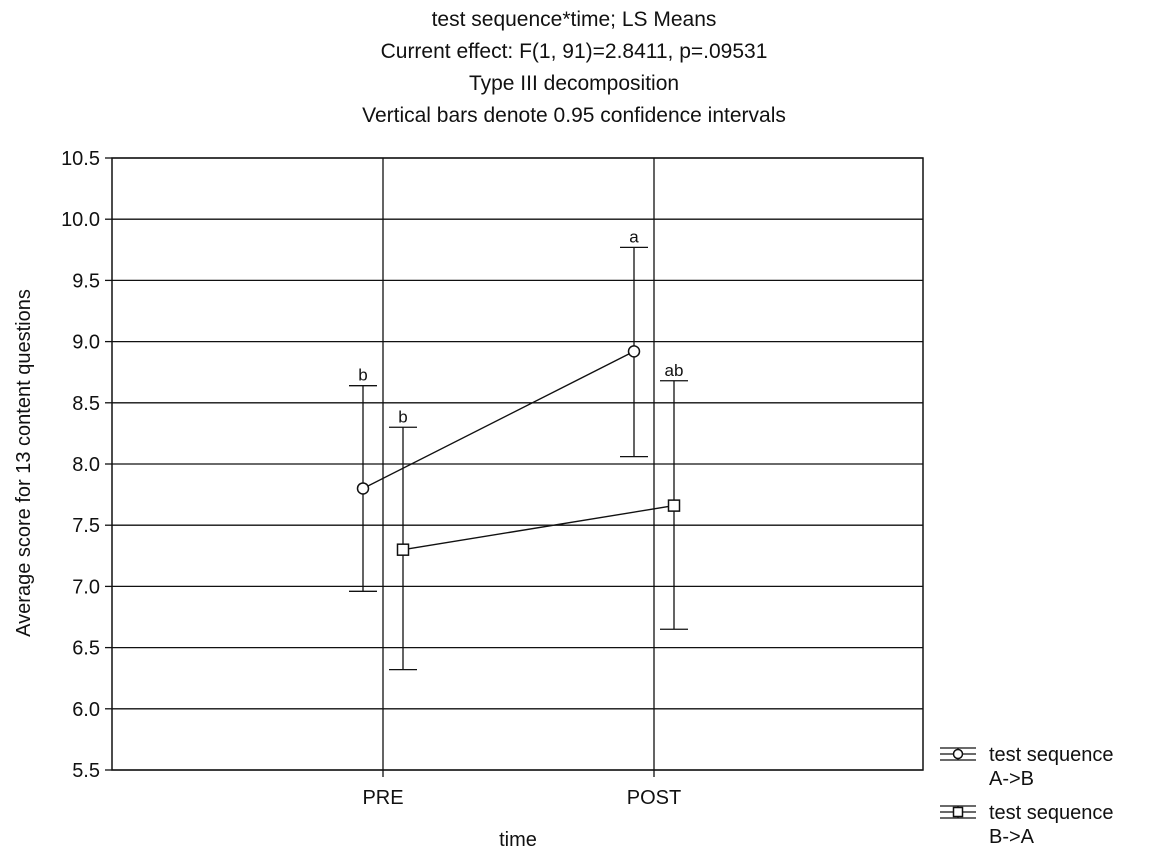 Image resolution: width=1150 pixels, height=852 pixels. What do you see at coordinates (80, 159) in the screenshot?
I see `y-tick-label: 10.5` at bounding box center [80, 159].